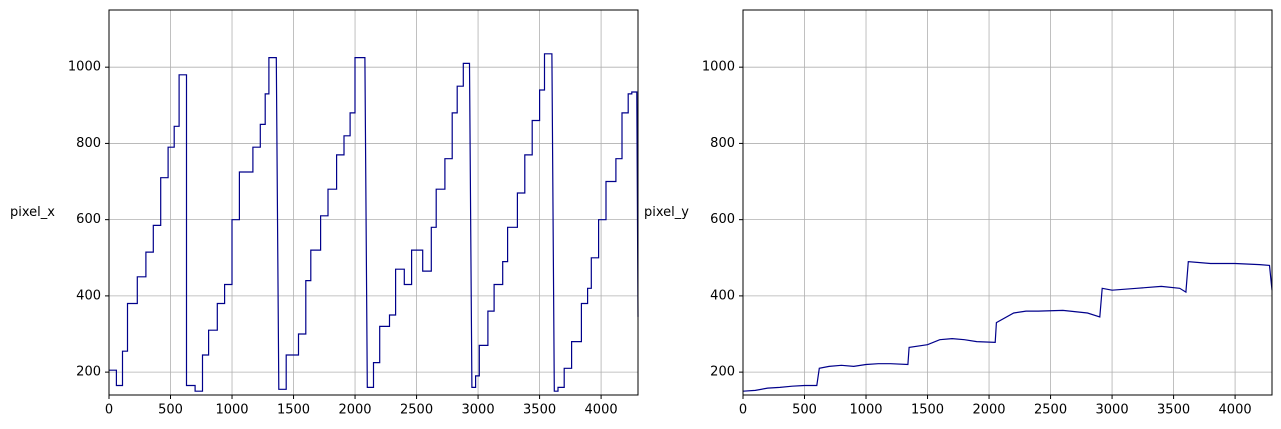 The height and width of the screenshot is (429, 1281). What do you see at coordinates (1007, 326) in the screenshot?
I see `data-line` at bounding box center [1007, 326].